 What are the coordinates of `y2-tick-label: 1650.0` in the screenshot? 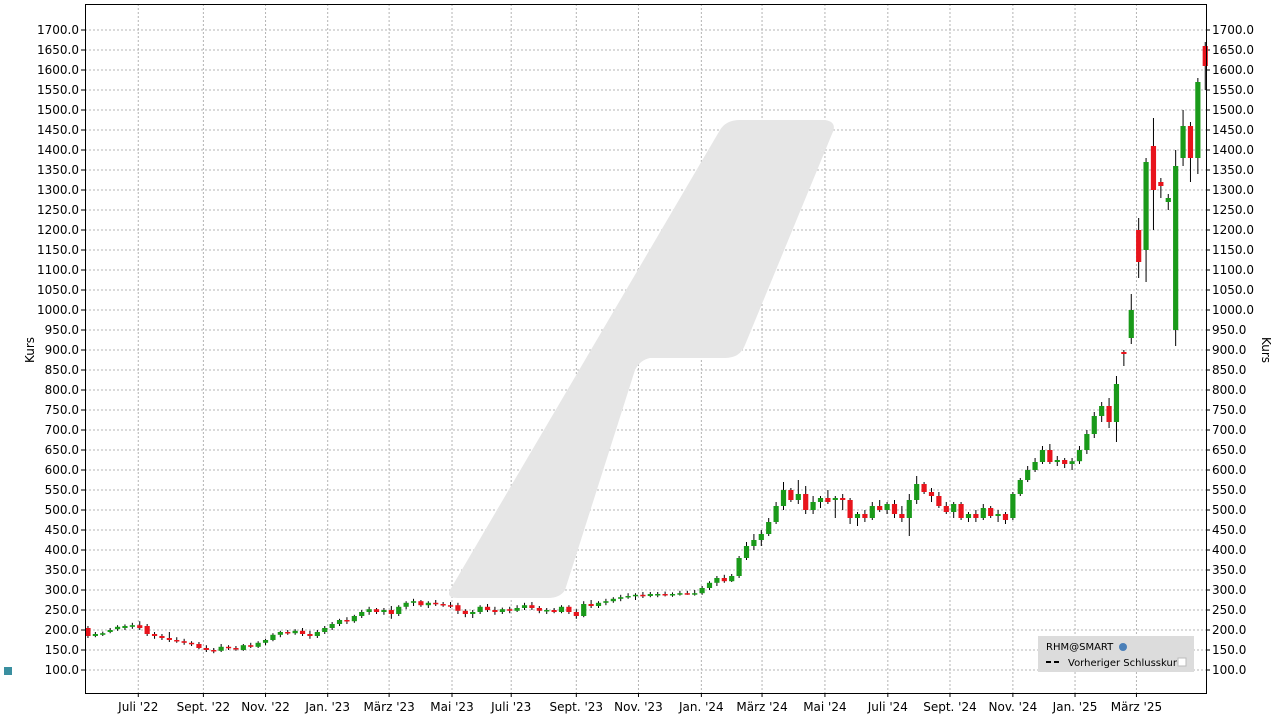 It's located at (1233, 50).